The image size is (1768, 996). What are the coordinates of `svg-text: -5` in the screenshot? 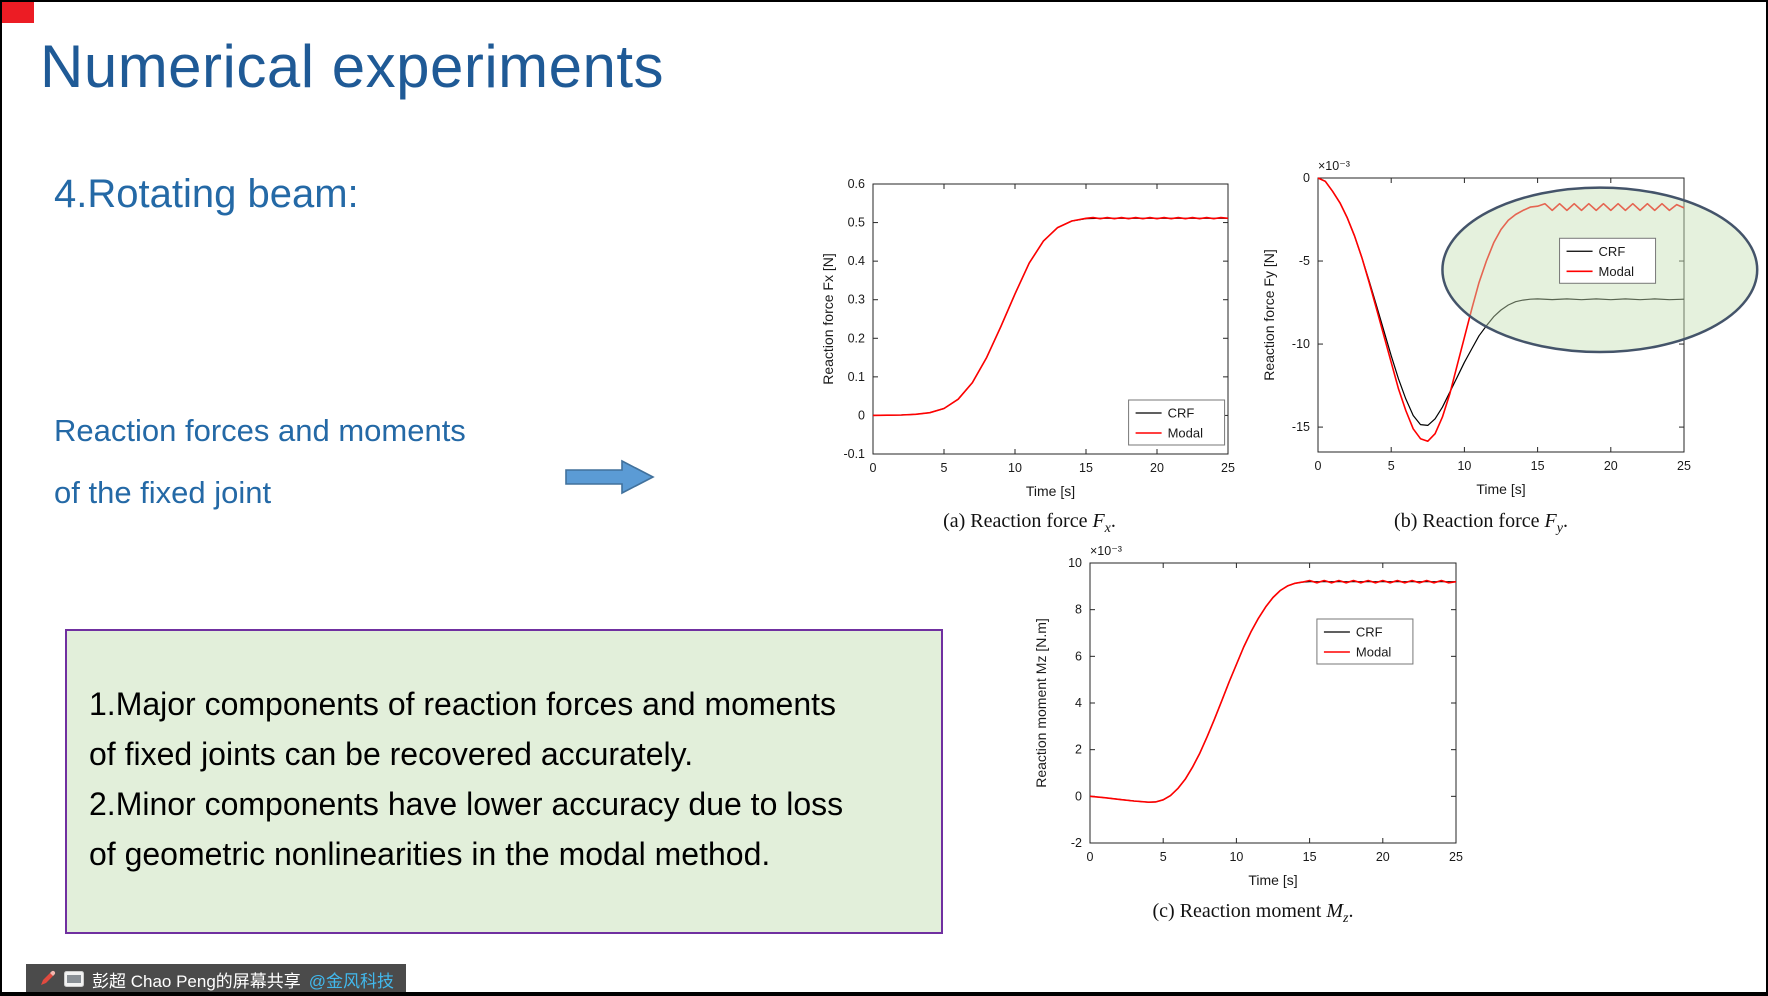 It's located at (1304, 261).